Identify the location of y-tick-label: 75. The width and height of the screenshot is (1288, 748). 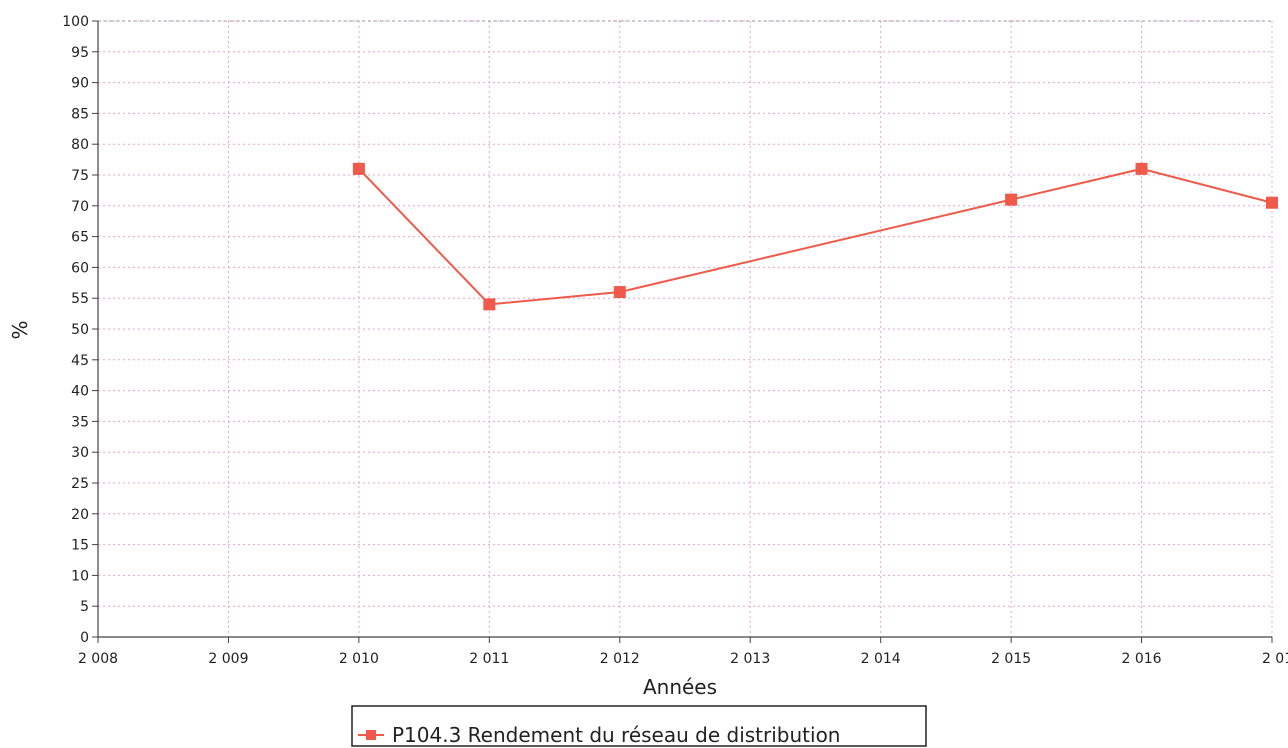
(80, 176).